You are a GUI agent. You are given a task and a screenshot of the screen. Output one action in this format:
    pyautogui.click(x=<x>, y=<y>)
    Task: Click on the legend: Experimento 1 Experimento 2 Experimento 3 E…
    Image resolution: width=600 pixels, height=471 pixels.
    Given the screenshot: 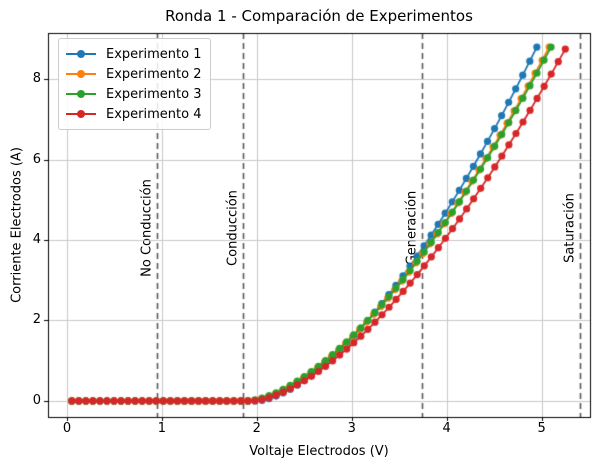 What is the action you would take?
    pyautogui.click(x=135, y=84)
    